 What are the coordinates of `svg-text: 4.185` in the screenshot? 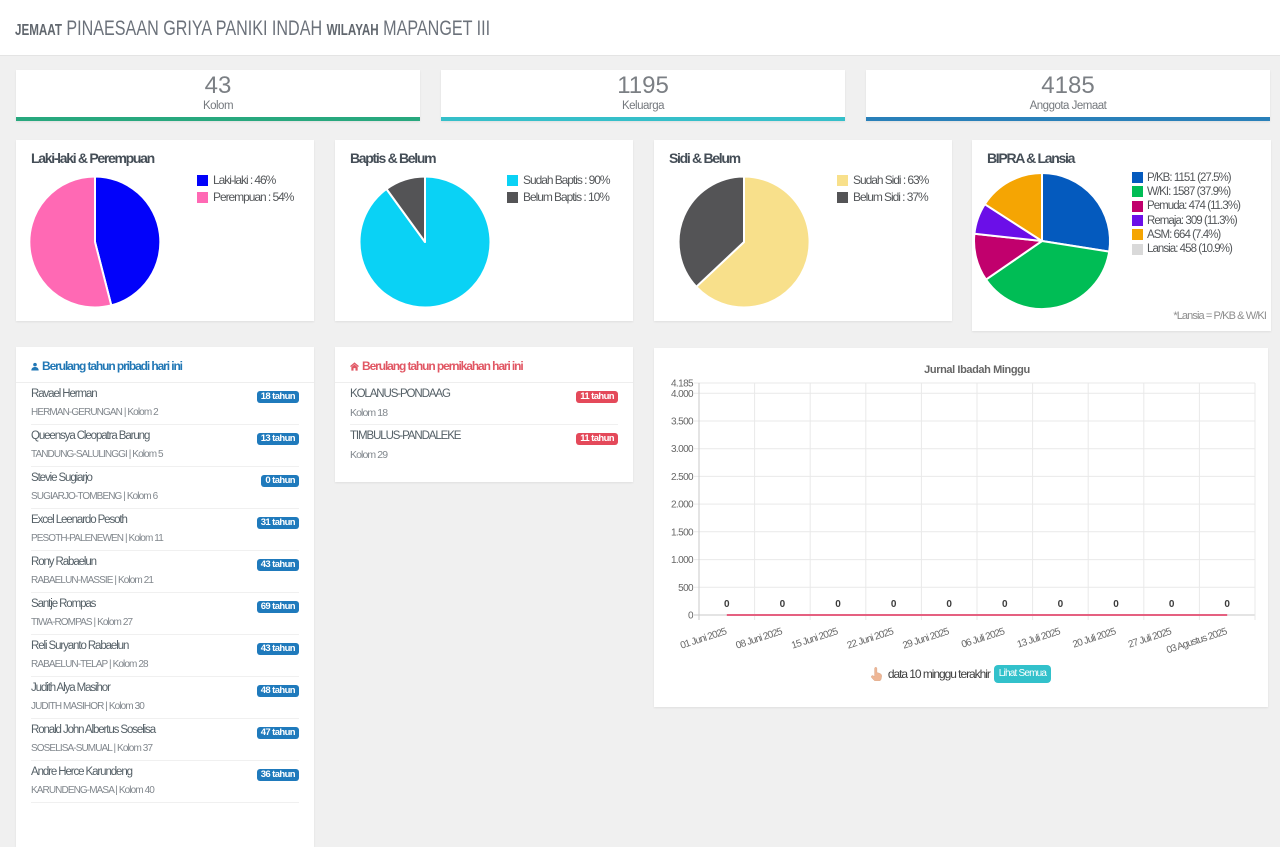 It's located at (682, 384).